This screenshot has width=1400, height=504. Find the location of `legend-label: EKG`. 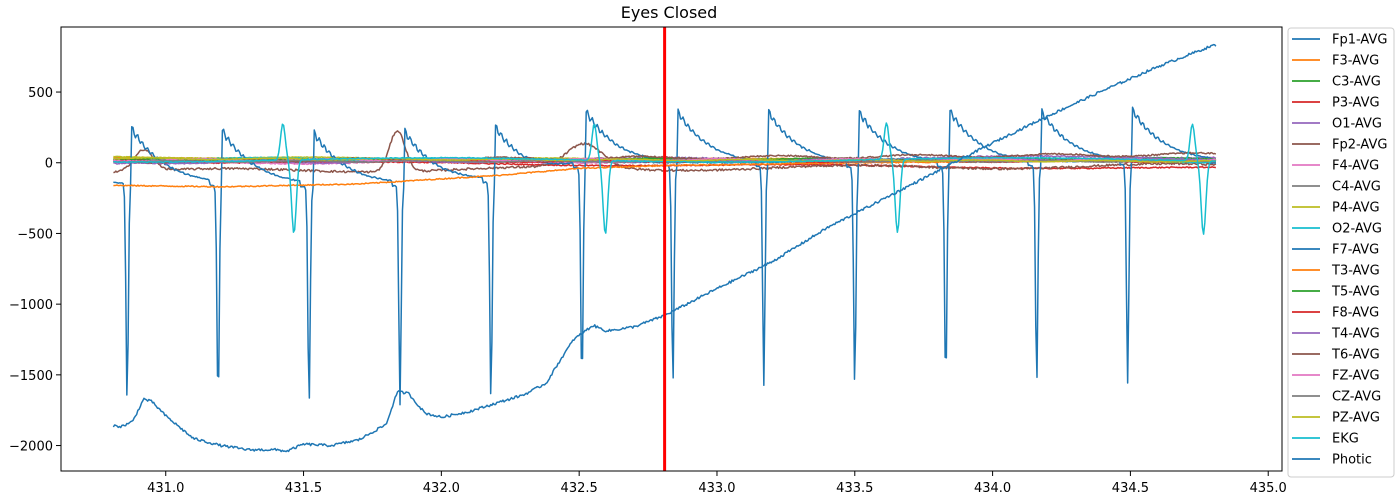

legend-label: EKG is located at coordinates (1345, 439).